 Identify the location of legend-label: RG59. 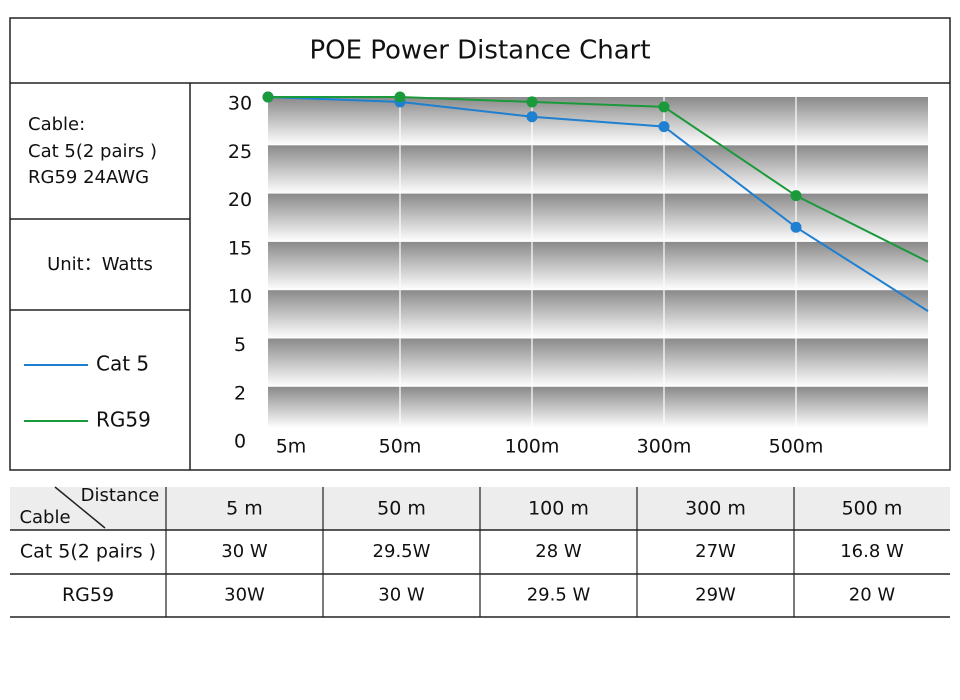
(123, 420).